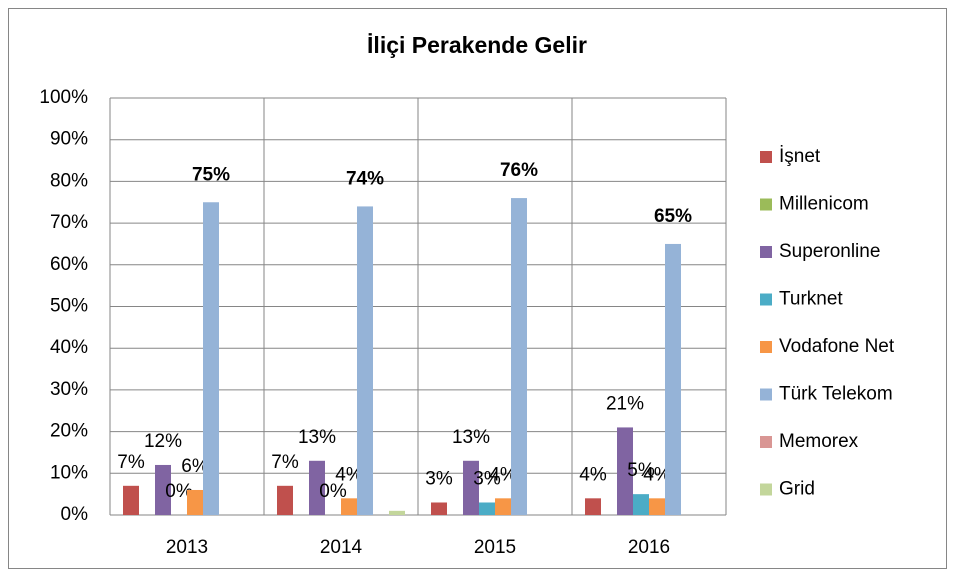 The image size is (955, 577). What do you see at coordinates (365, 178) in the screenshot?
I see `data-label: 74%` at bounding box center [365, 178].